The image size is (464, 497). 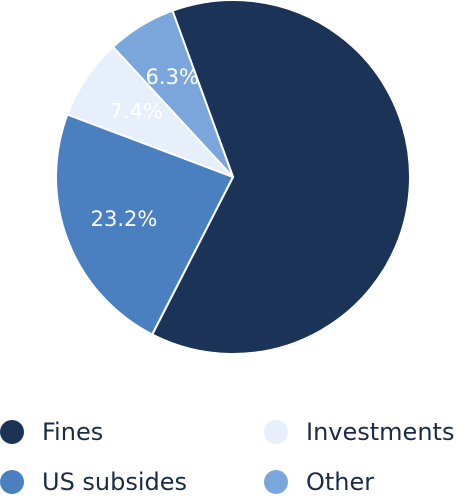 I want to click on legend-label-other: Other, so click(x=340, y=482).